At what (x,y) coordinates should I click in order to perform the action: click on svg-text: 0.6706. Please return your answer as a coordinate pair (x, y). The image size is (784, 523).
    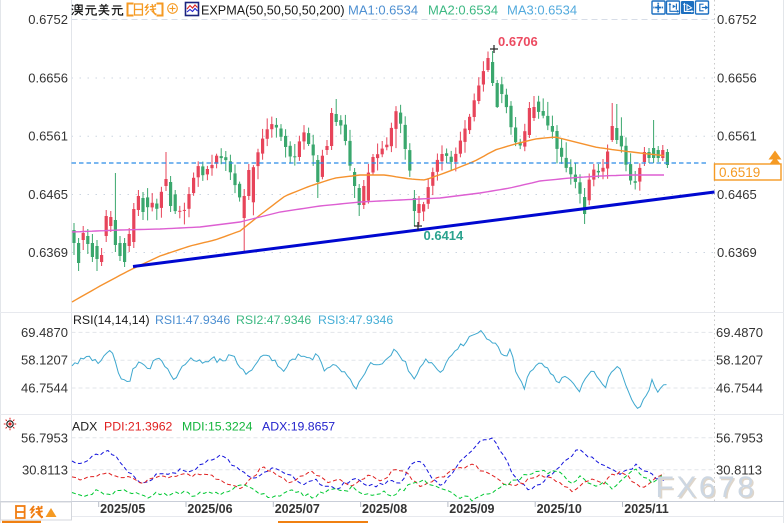
    Looking at the image, I should click on (518, 41).